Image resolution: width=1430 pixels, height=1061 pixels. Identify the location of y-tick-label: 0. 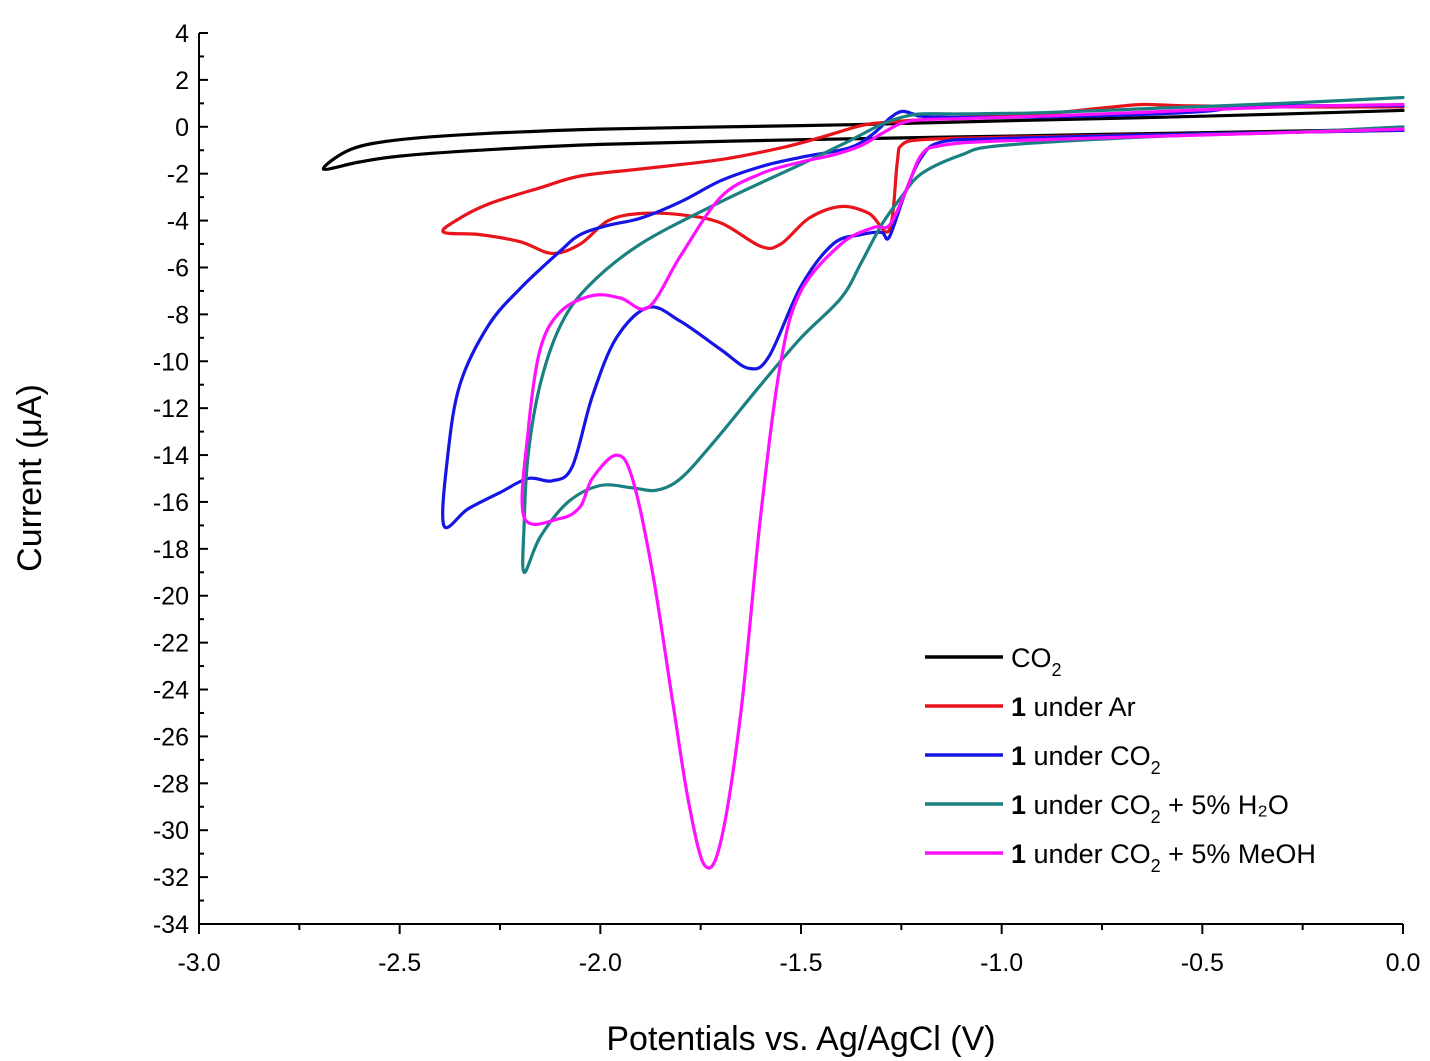
(182, 128).